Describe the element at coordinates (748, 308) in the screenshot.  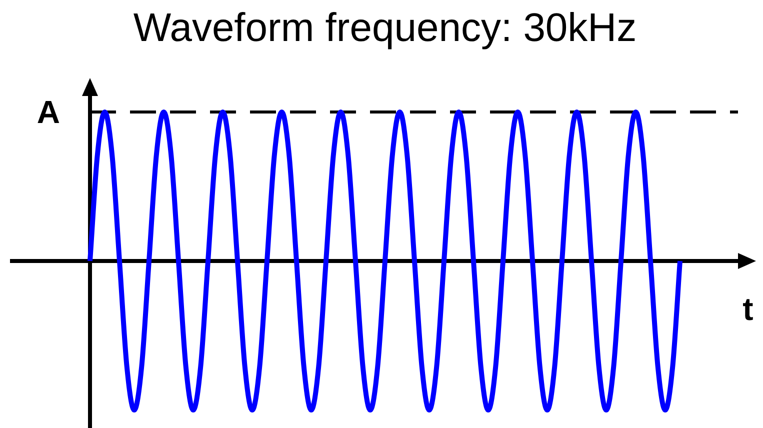
I see `x-axis-title: t` at that location.